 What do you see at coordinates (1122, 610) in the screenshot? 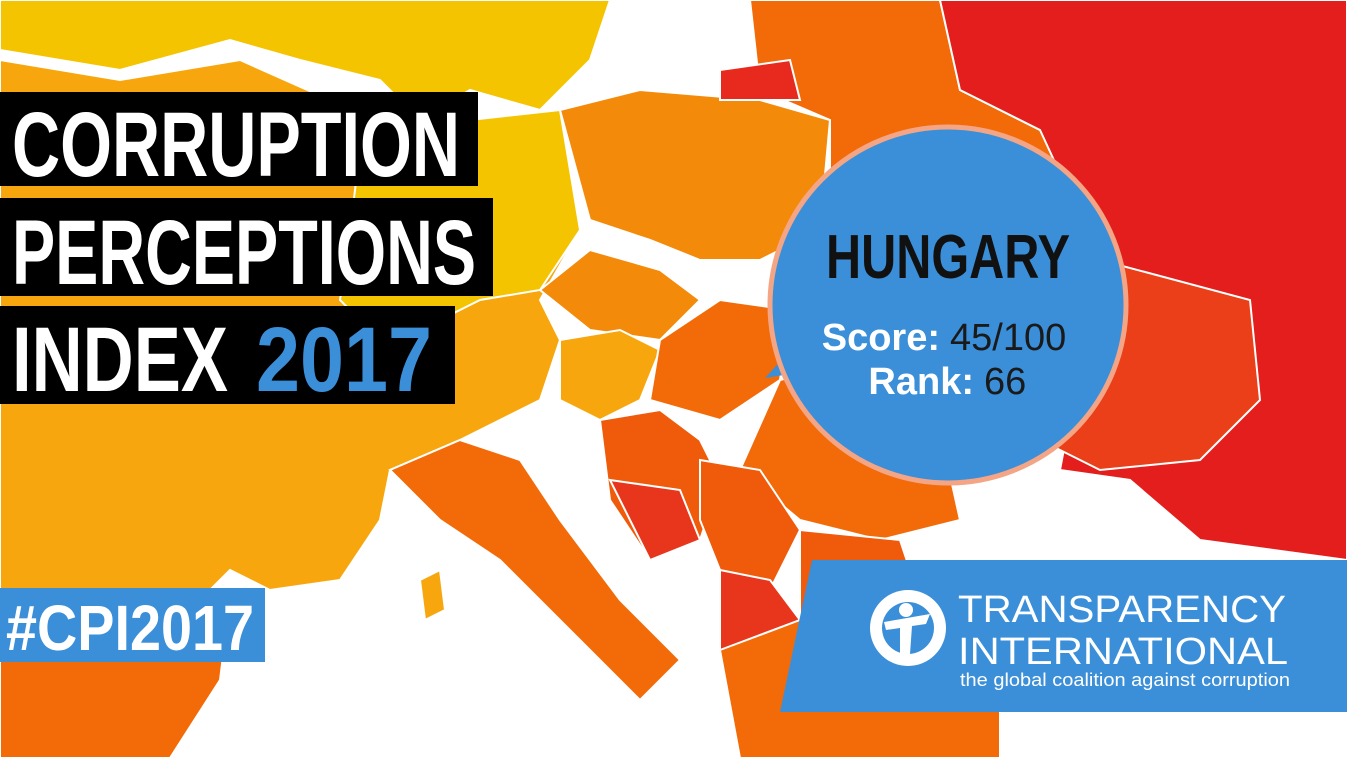
I see `org-name: TRANSPARENCY` at bounding box center [1122, 610].